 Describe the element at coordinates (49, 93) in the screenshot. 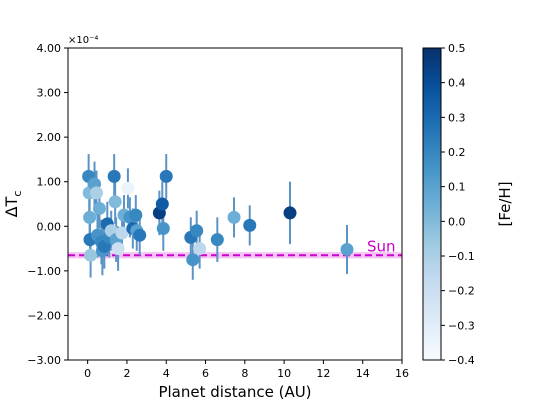

I see `y-tick-label: 3.00` at that location.